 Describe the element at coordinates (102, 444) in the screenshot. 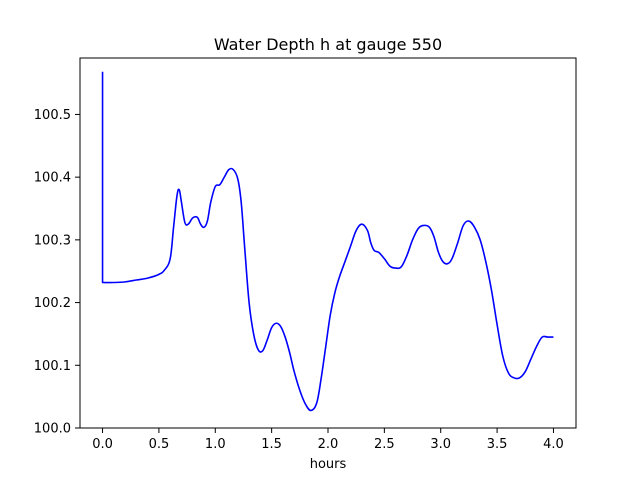

I see `x-tick-label: 0.0` at that location.